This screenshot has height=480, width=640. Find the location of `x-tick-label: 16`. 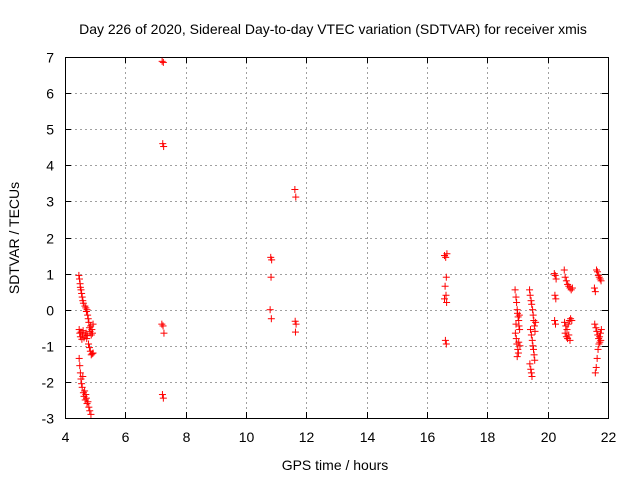

x-tick-label: 16 is located at coordinates (428, 437).